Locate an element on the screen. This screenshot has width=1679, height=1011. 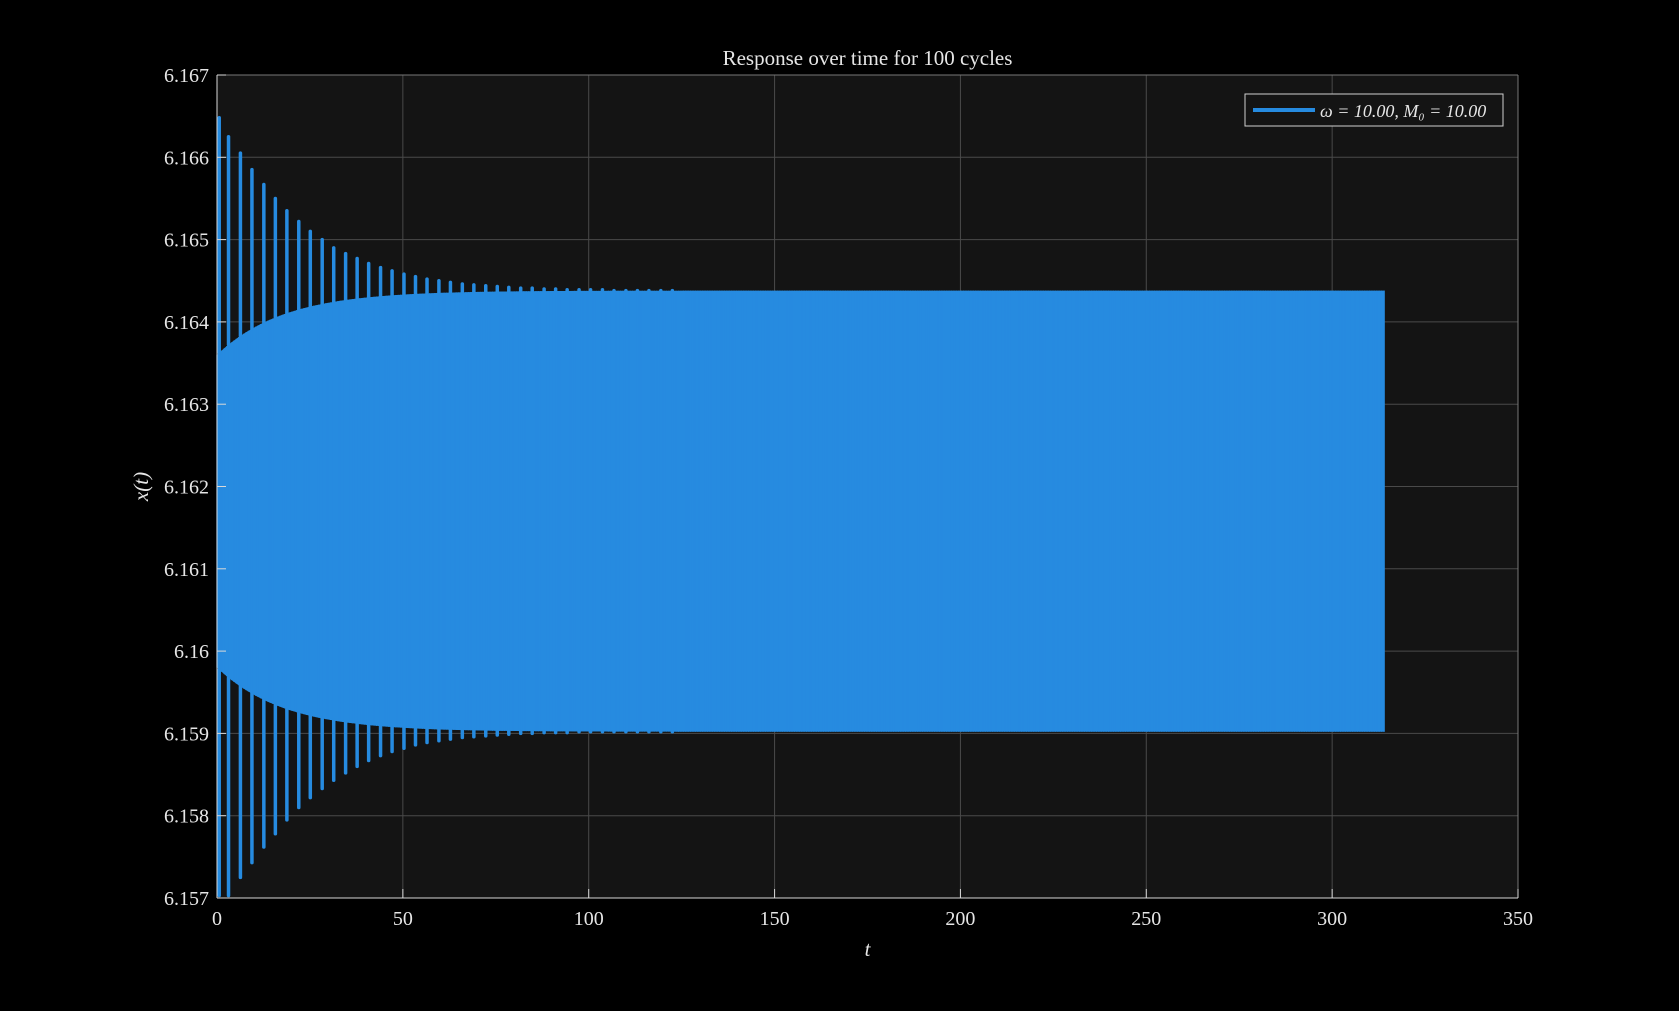
x-tick-label: 150 is located at coordinates (775, 919).